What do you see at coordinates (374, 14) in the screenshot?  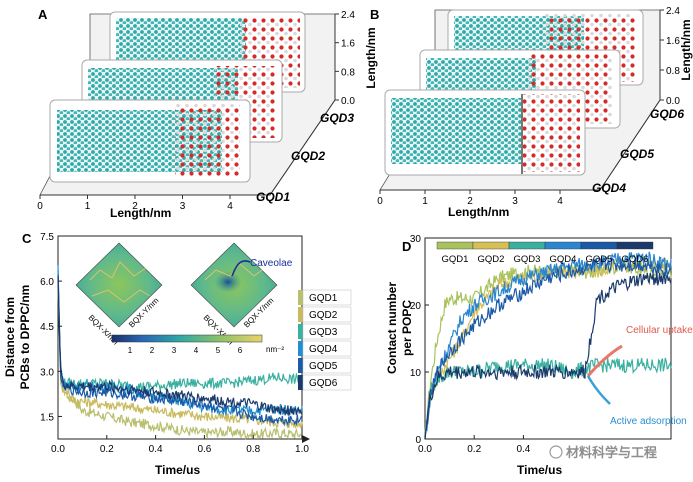 I see `panel-b-label: B` at bounding box center [374, 14].